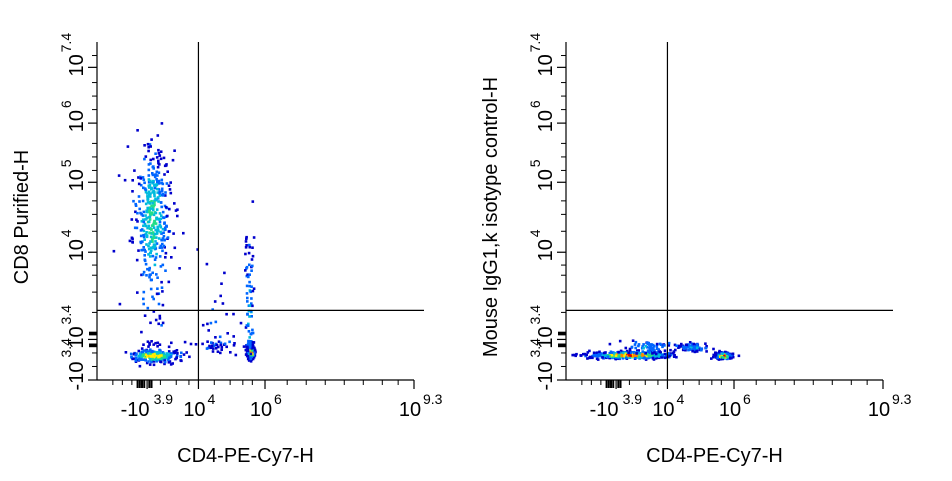 This screenshot has height=481, width=952. What do you see at coordinates (663, 410) in the screenshot?
I see `x-tick-label: 10` at bounding box center [663, 410].